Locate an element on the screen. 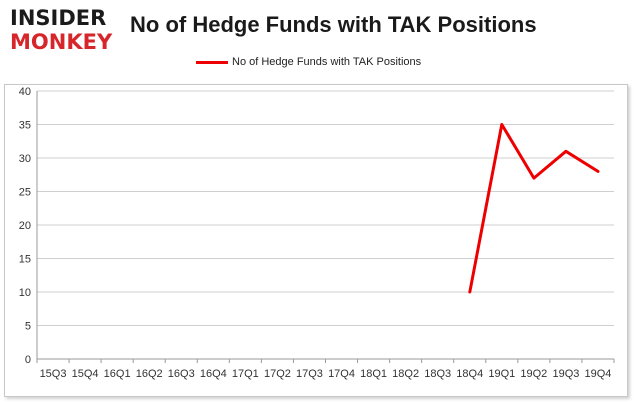  y-tick-label: 5 is located at coordinates (28, 327).